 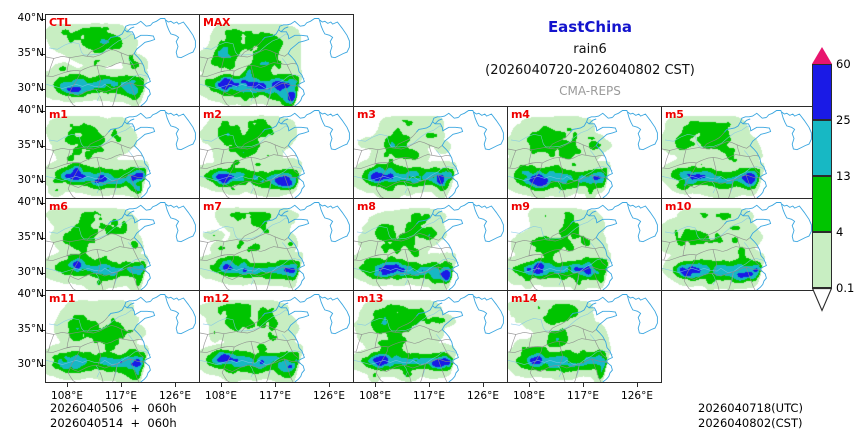 I want to click on map-panel-m14: m14, so click(x=584, y=336).